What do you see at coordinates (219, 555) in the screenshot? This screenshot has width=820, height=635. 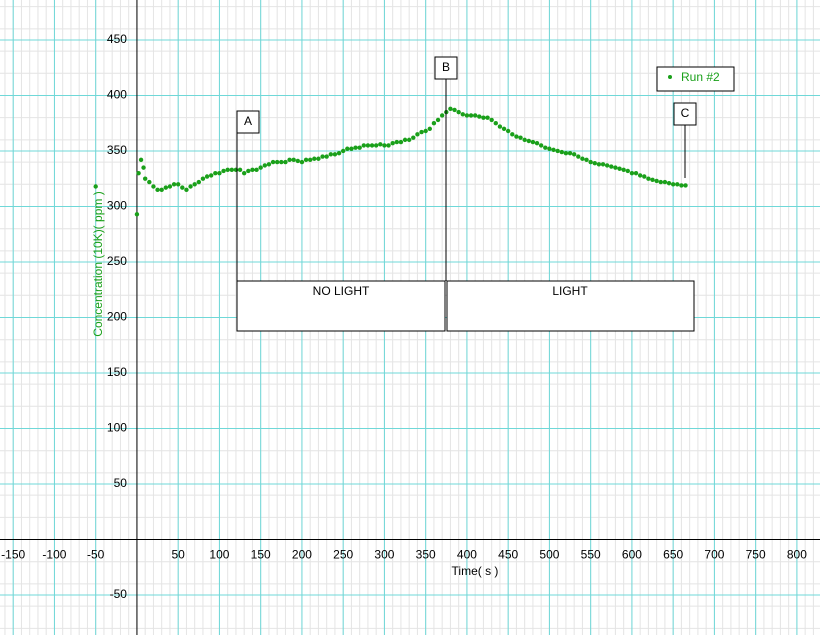 I see `x-tick-label: 100` at bounding box center [219, 555].